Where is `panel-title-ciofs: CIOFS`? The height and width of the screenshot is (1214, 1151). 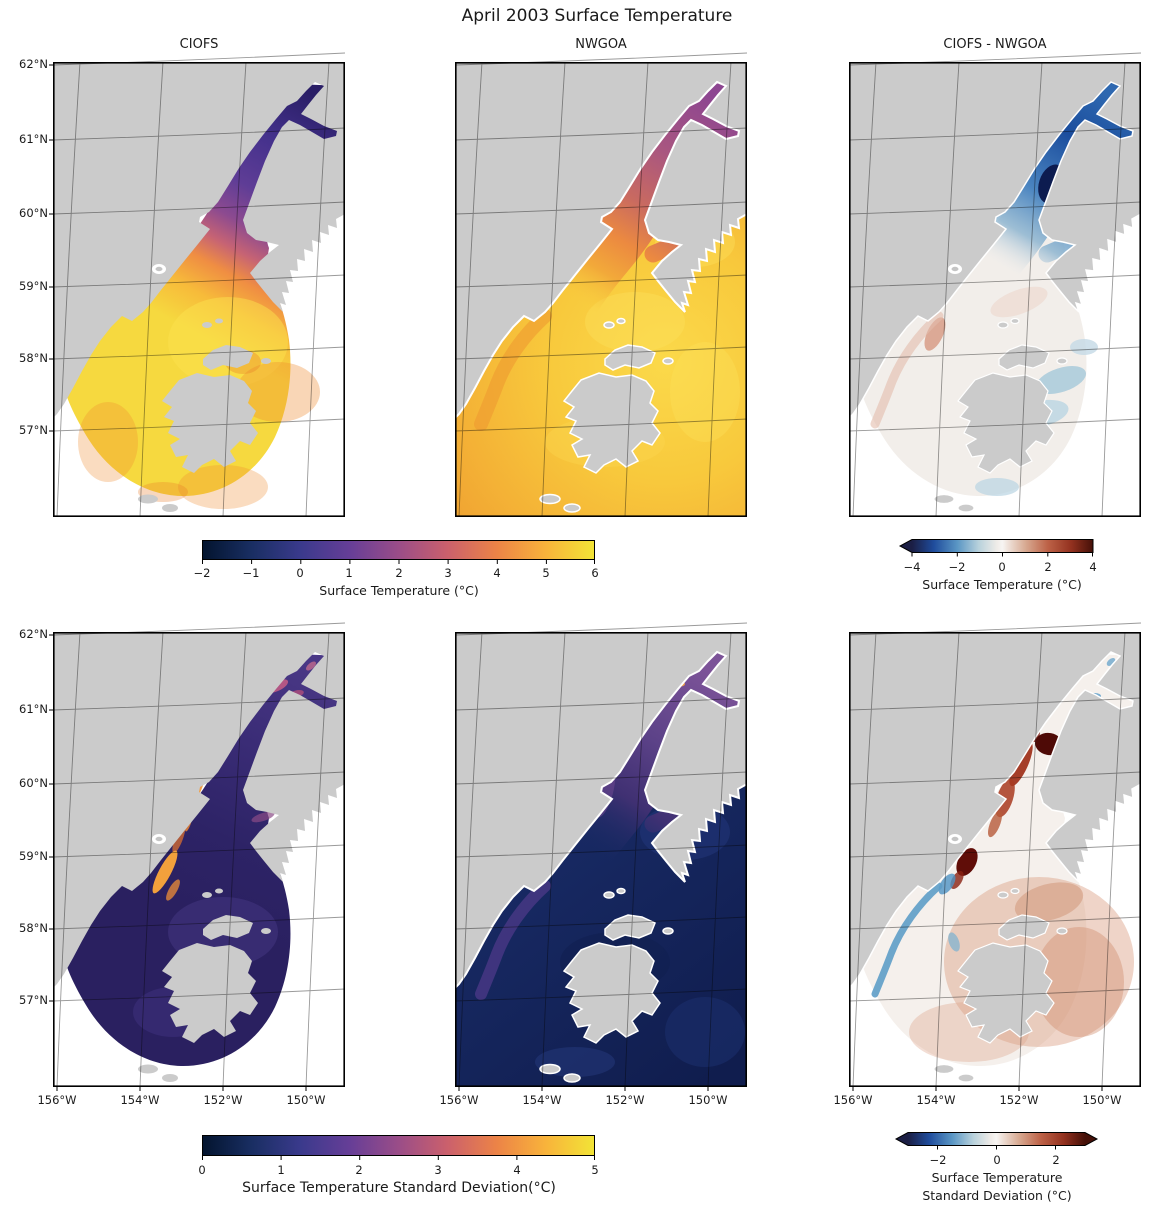
panel-title-ciofs: CIOFS is located at coordinates (199, 44).